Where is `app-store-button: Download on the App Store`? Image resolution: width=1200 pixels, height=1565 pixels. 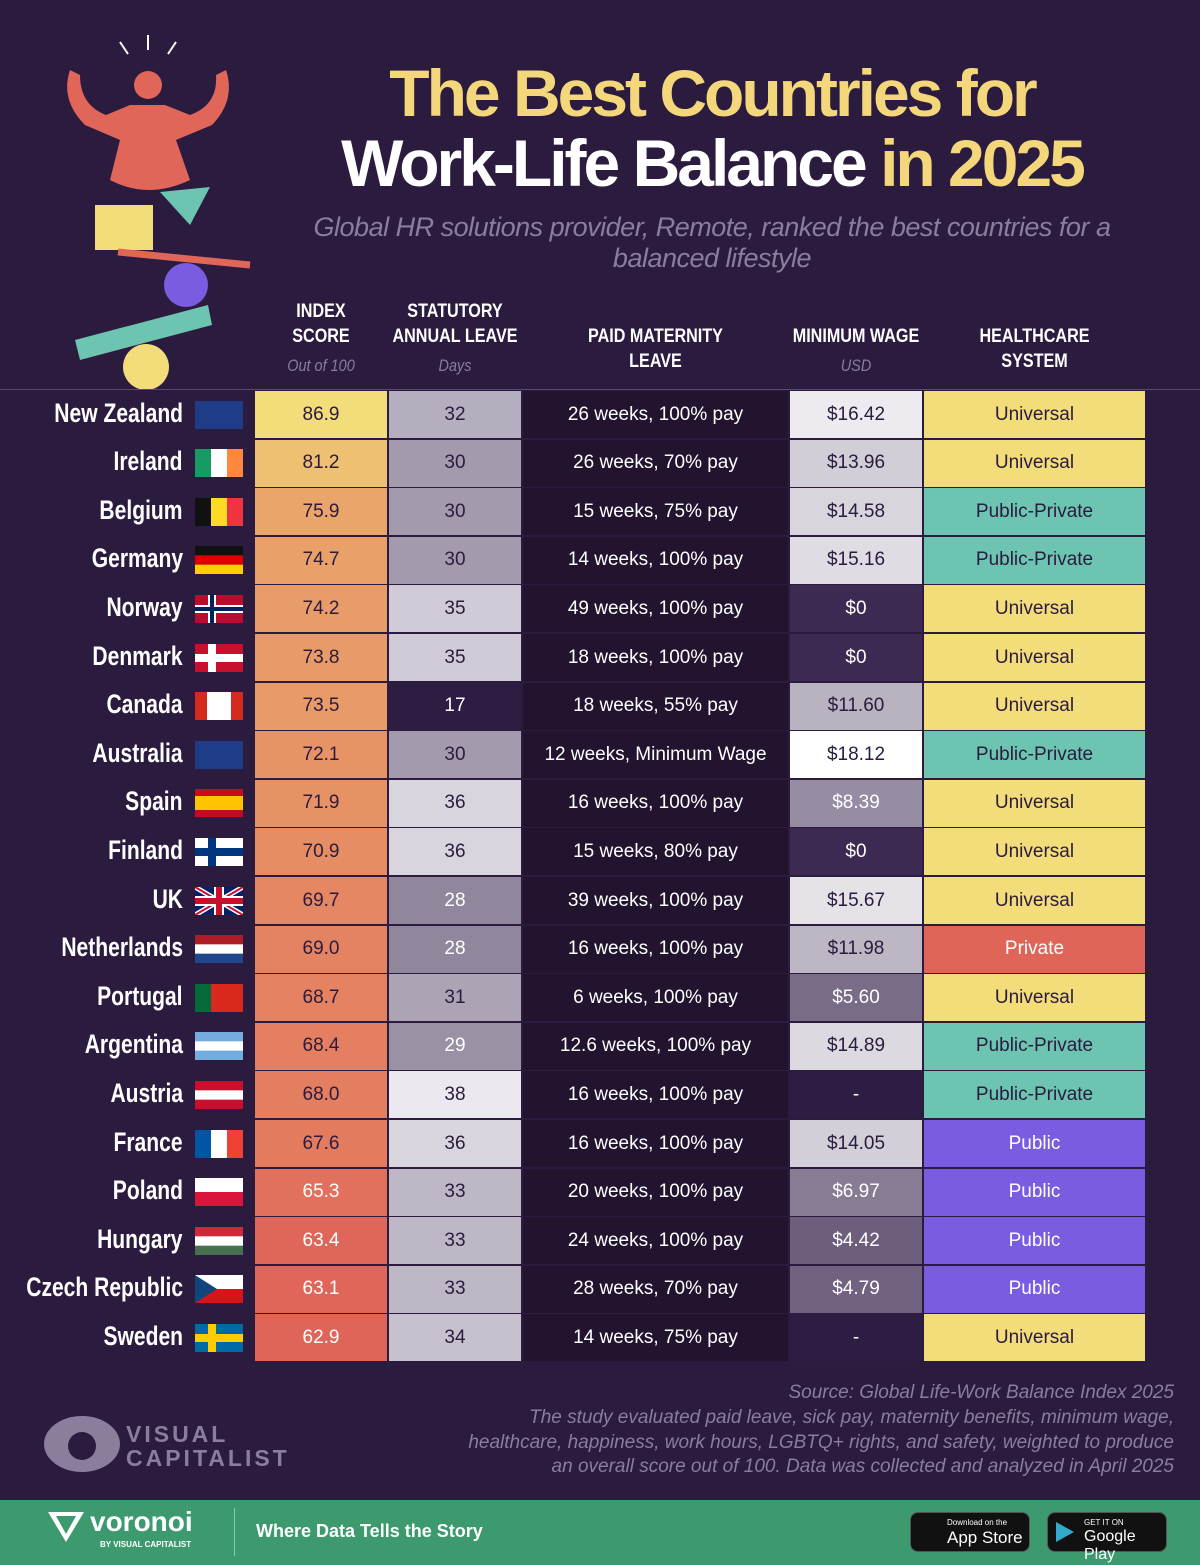
app-store-button: Download on the App Store is located at coordinates (970, 1532).